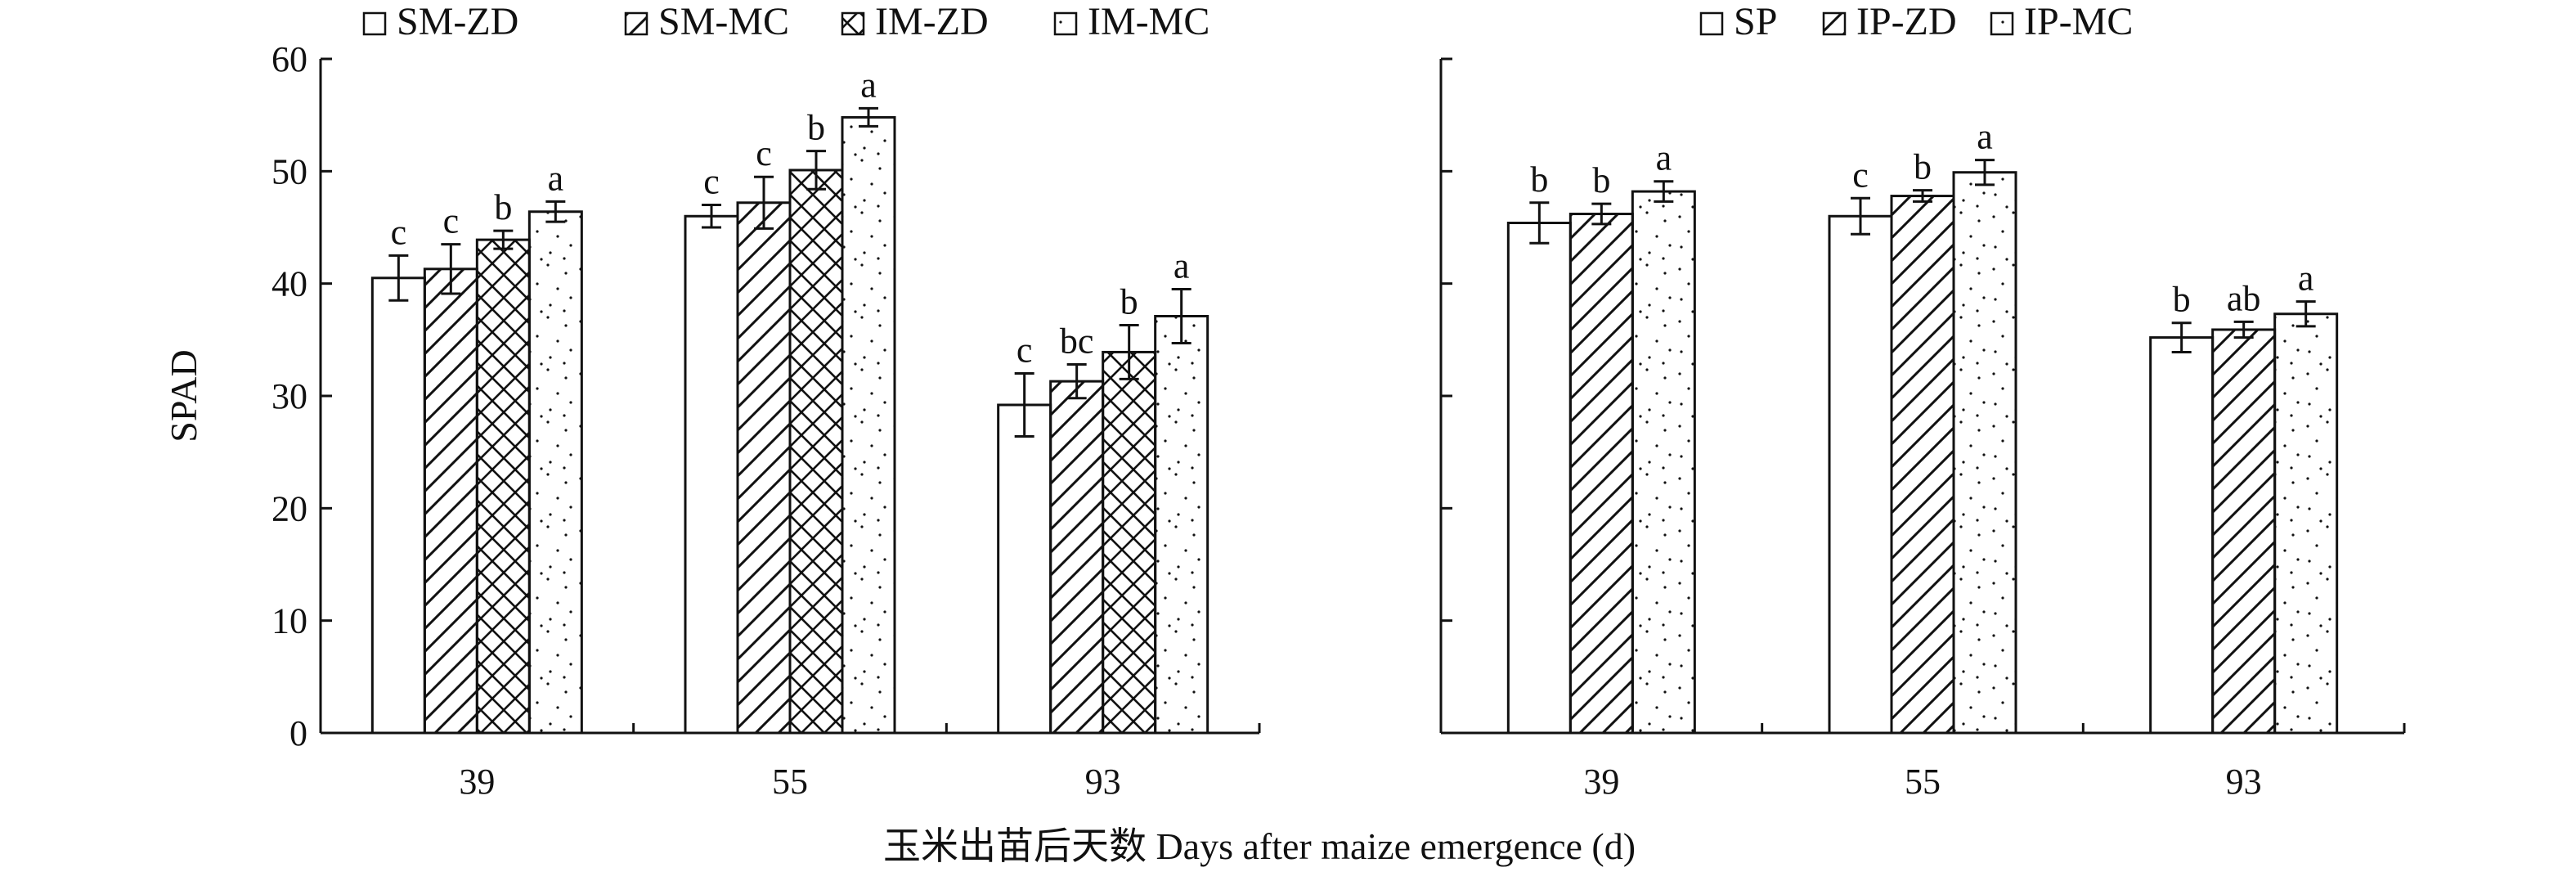  I want to click on legend-label: IM-ZD, so click(932, 21).